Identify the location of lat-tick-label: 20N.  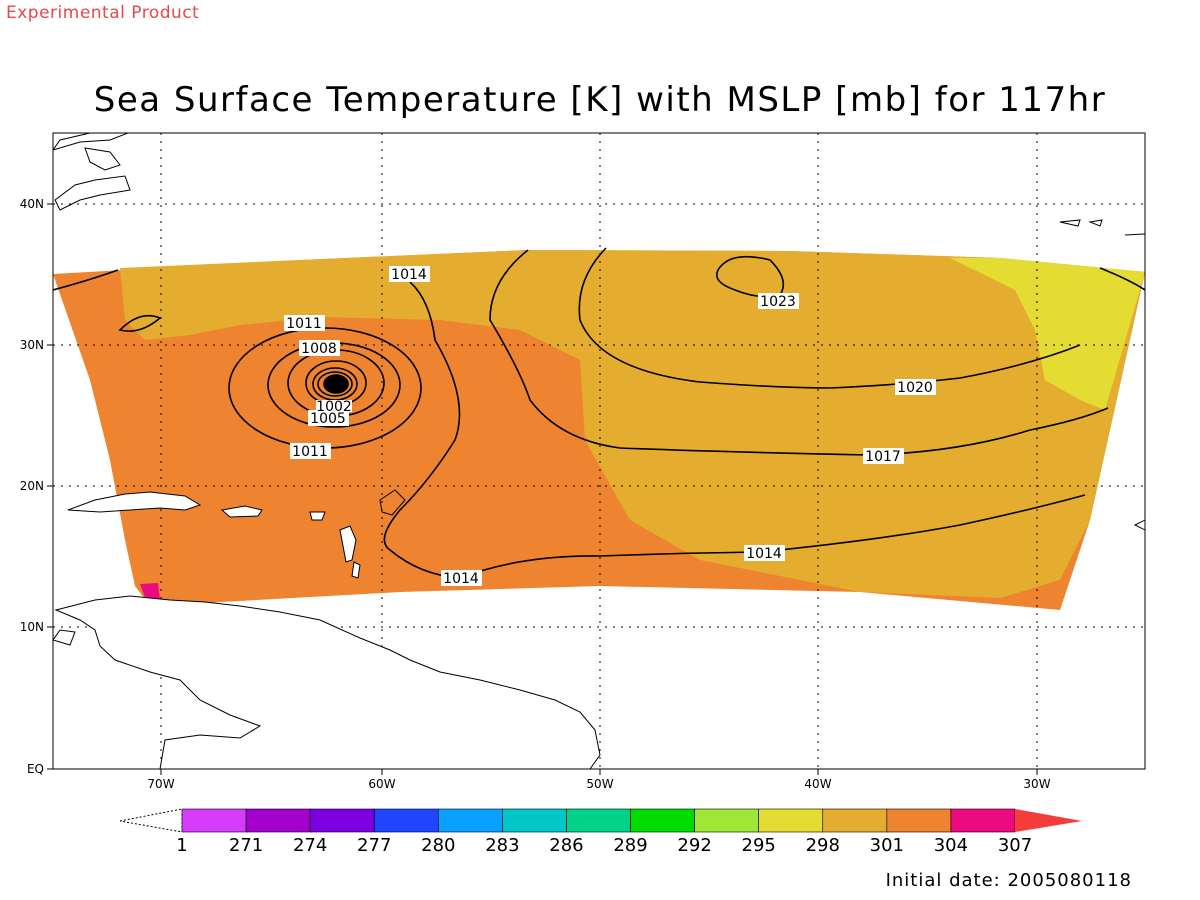
(32, 486).